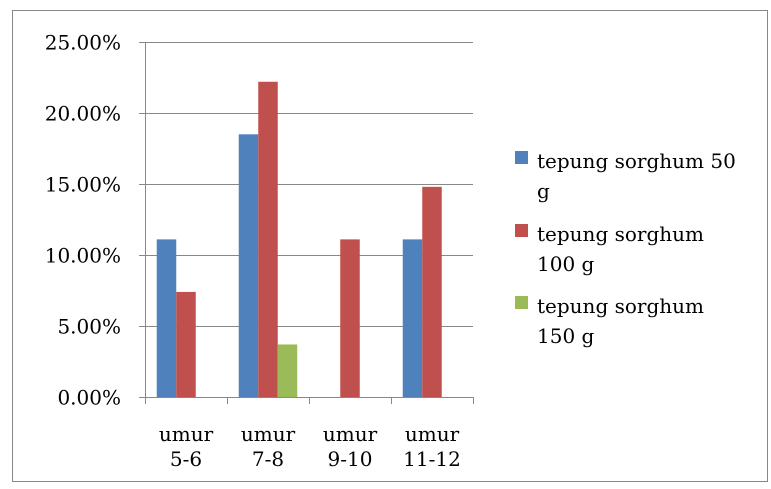 Image resolution: width=771 pixels, height=489 pixels. Describe the element at coordinates (636, 161) in the screenshot. I see `legend-label: tepung sorghum 50` at that location.